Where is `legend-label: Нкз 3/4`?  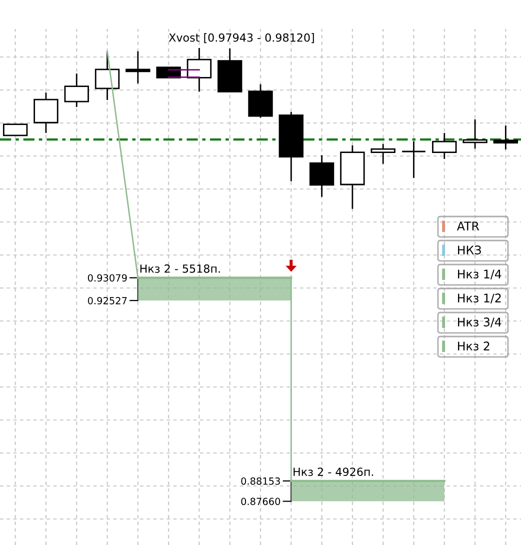
legend-label: Нкз 3/4 is located at coordinates (480, 323).